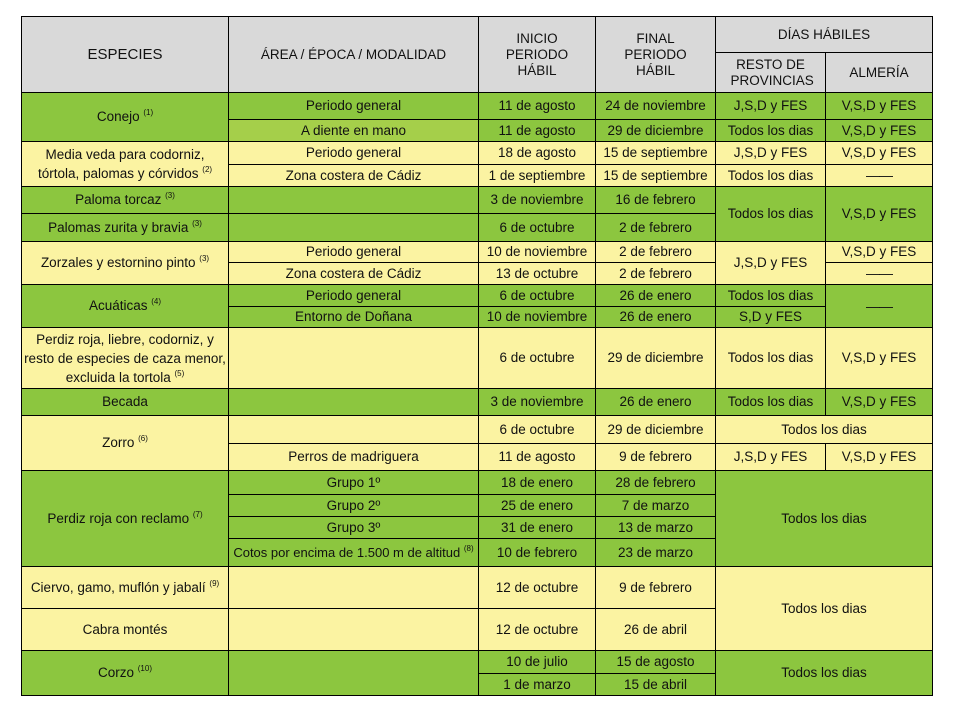  I want to click on header-dias-habiles: DÍAS HÁBILES, so click(824, 34).